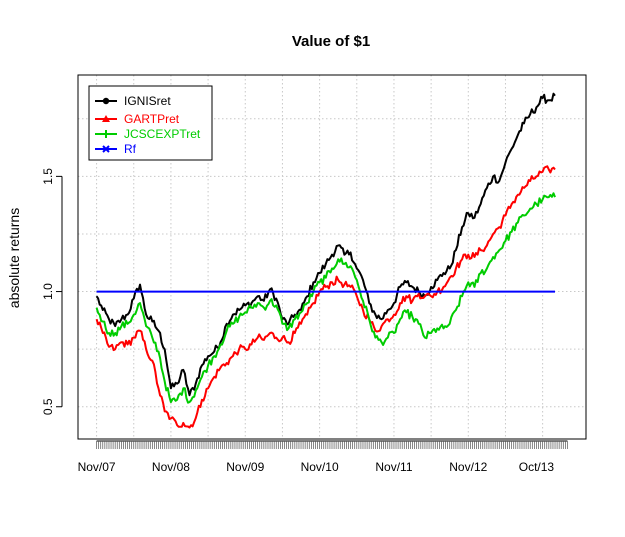  I want to click on y-tick-label: 1.5, so click(48, 176).